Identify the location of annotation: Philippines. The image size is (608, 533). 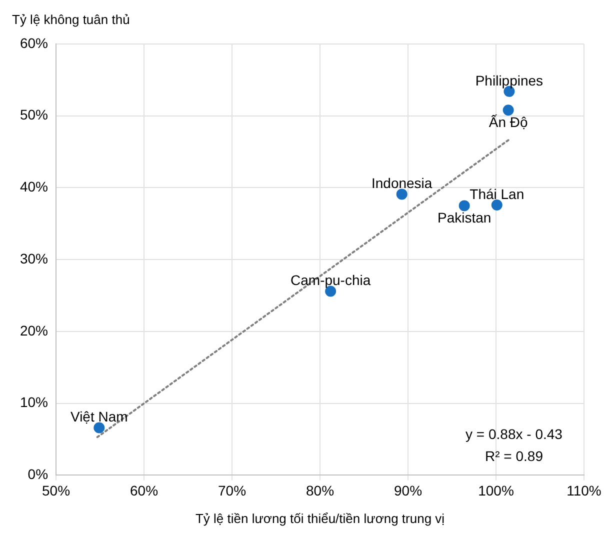
(509, 80).